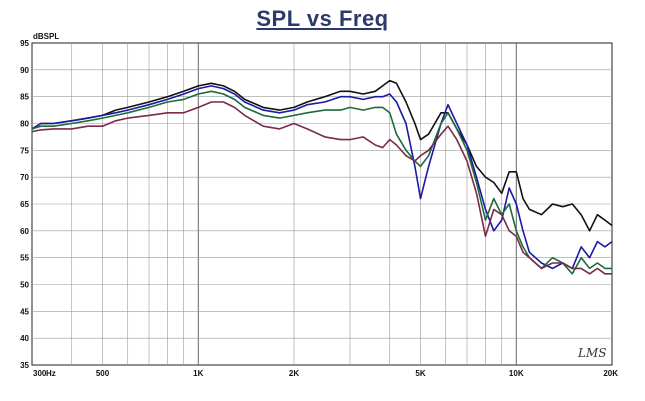 The image size is (645, 401). I want to click on y-tick-label: 85, so click(24, 97).